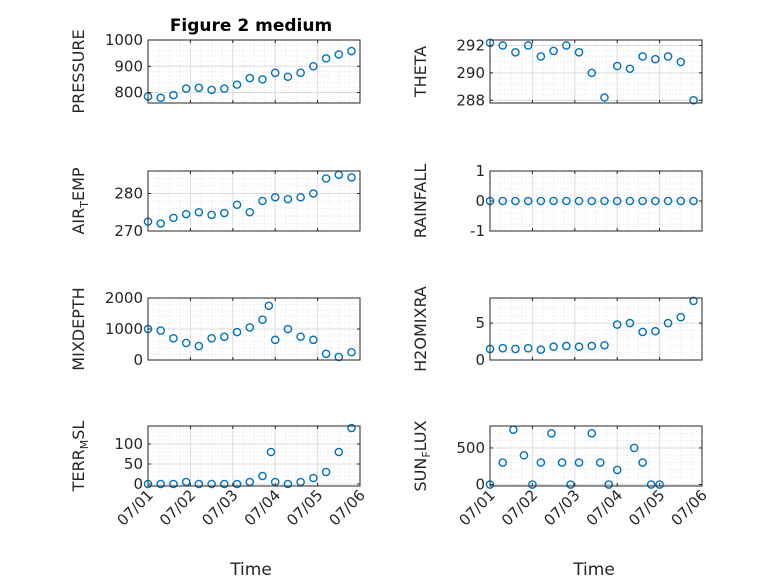 This screenshot has height=583, width=778. What do you see at coordinates (420, 72) in the screenshot?
I see `y-axis-label: THETA` at bounding box center [420, 72].